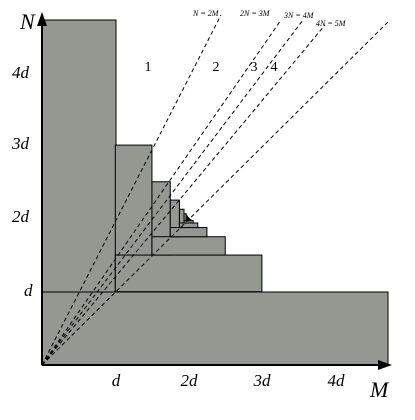 Image resolution: width=415 pixels, height=420 pixels. Describe the element at coordinates (27, 21) in the screenshot. I see `y-axis-label: N` at that location.